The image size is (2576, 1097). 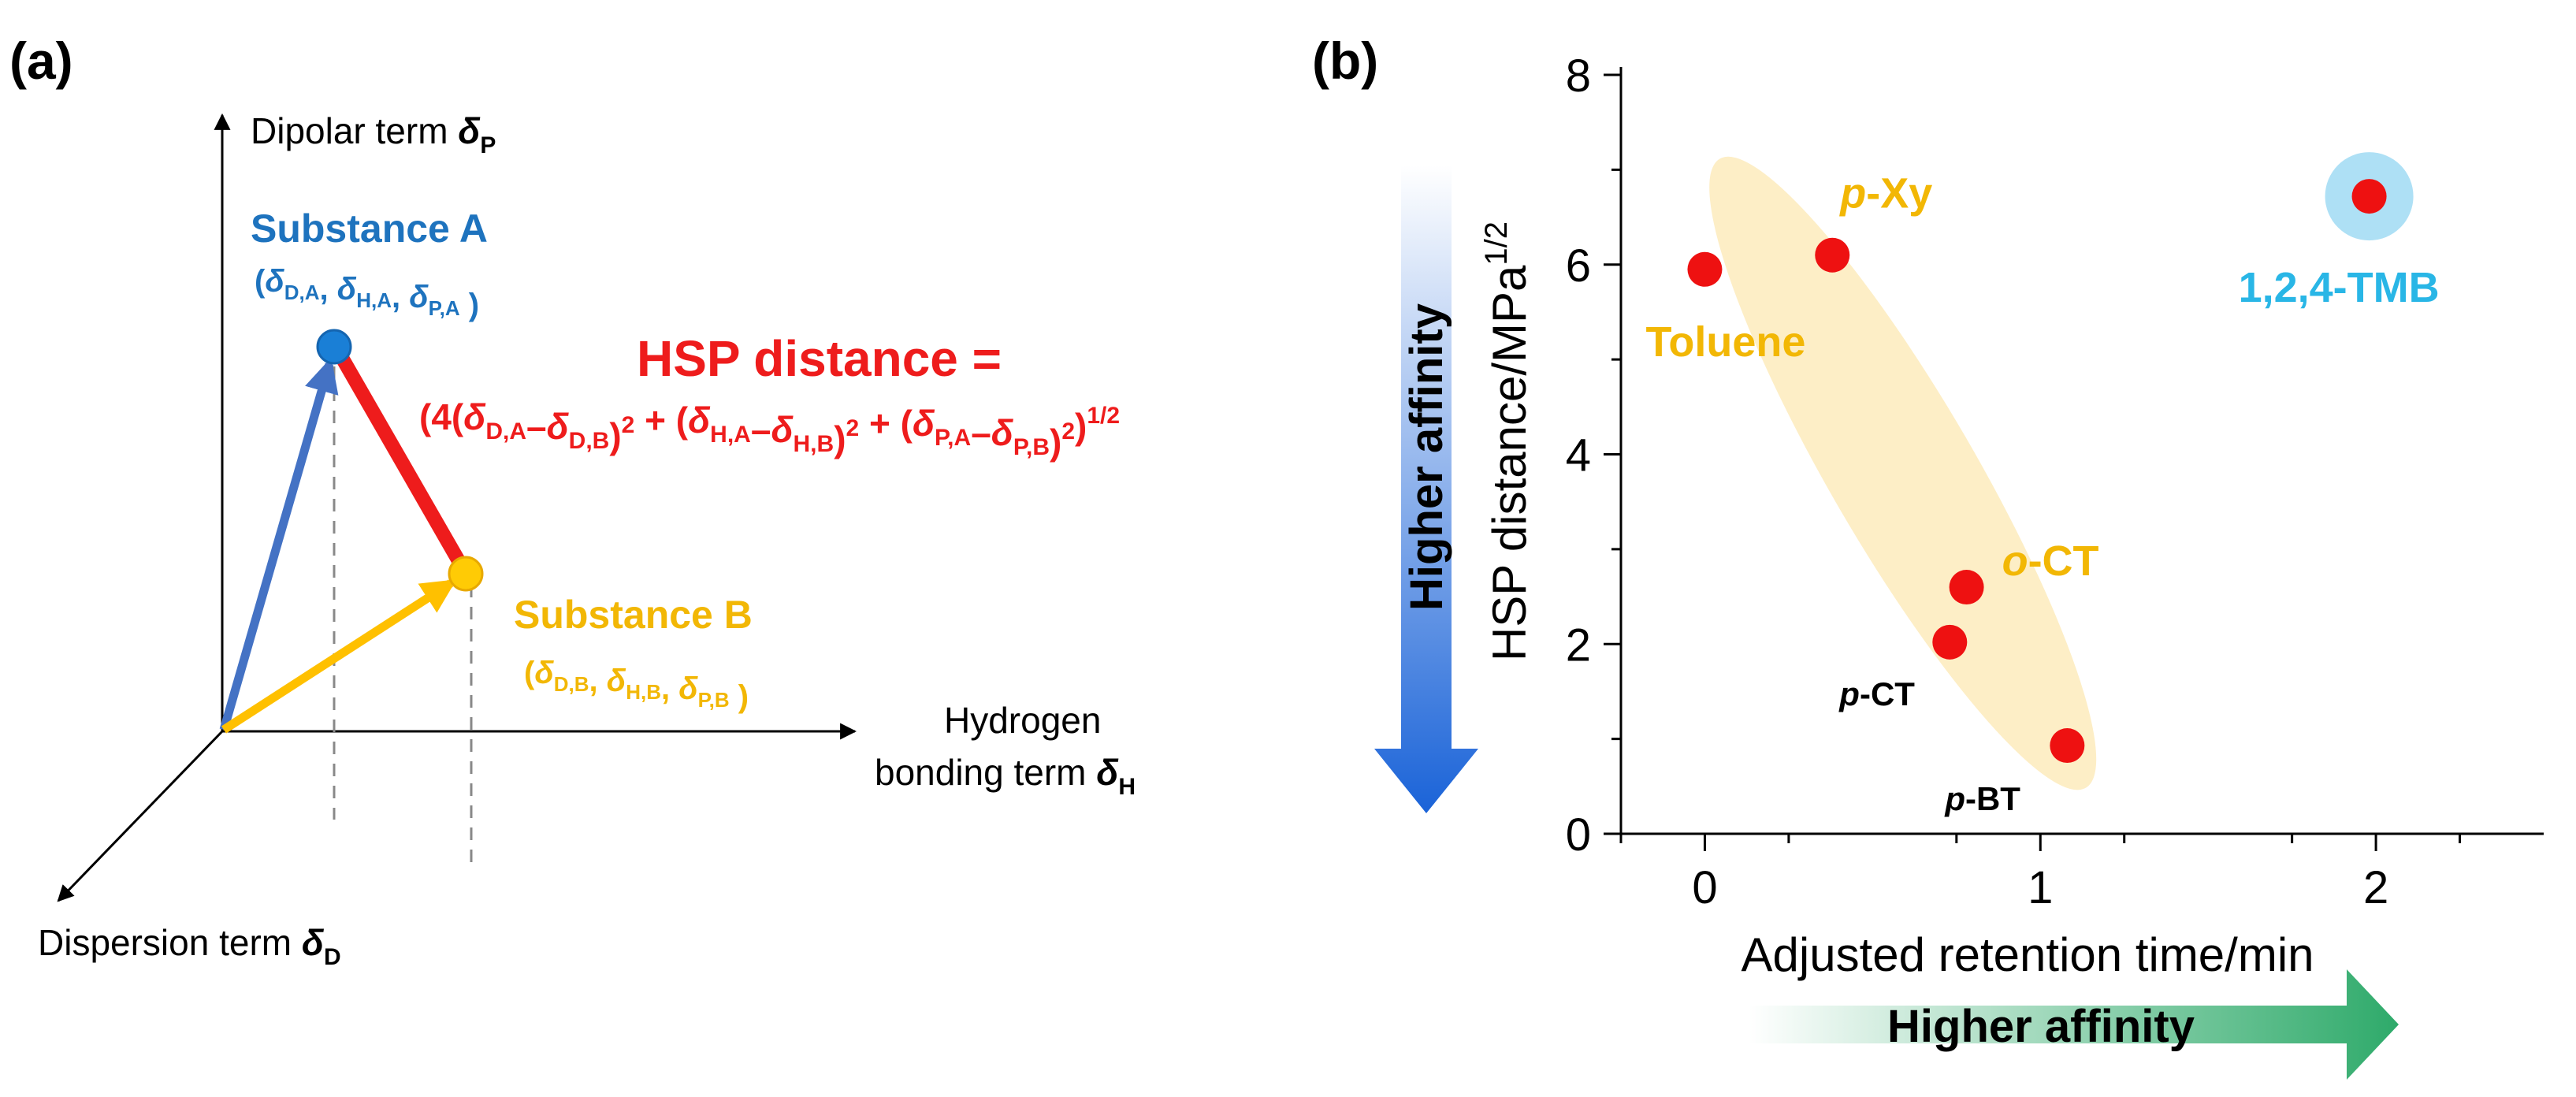 What do you see at coordinates (1578, 835) in the screenshot?
I see `y-tick-label: 0` at bounding box center [1578, 835].